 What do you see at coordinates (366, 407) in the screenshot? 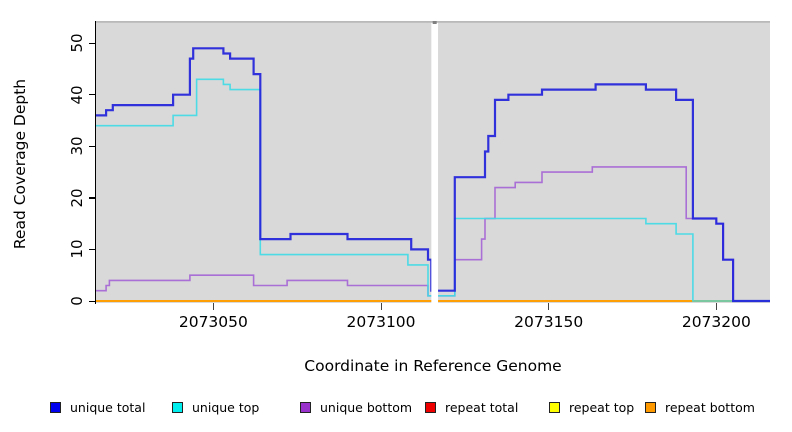
I see `legend-label: unique bottom` at bounding box center [366, 407].